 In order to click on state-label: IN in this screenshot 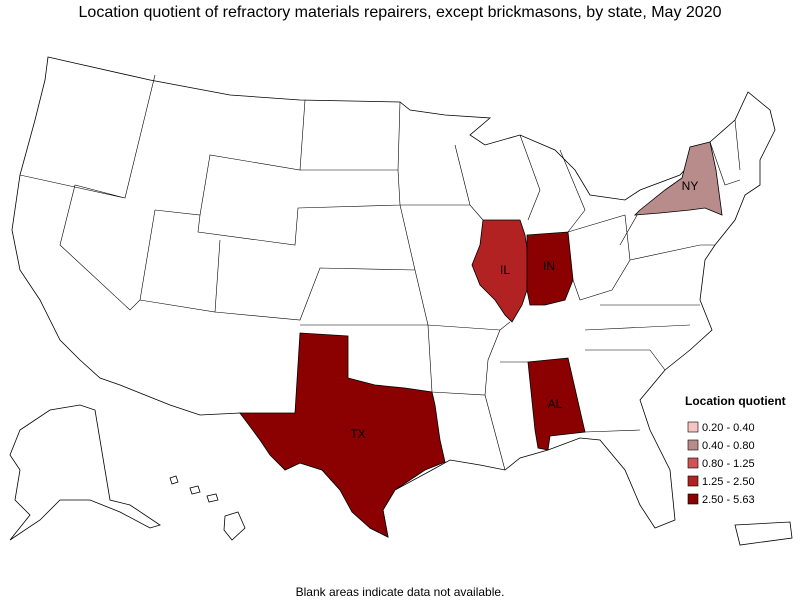, I will do `click(549, 266)`.